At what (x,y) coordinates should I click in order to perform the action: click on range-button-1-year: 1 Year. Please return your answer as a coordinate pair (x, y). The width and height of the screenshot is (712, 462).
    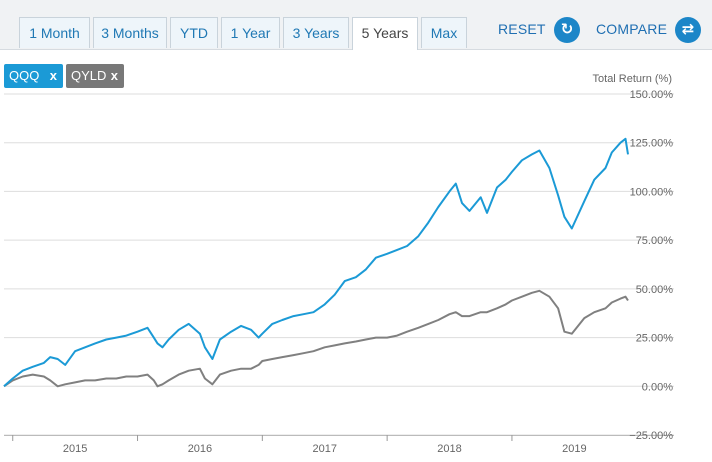
    Looking at the image, I should click on (250, 32).